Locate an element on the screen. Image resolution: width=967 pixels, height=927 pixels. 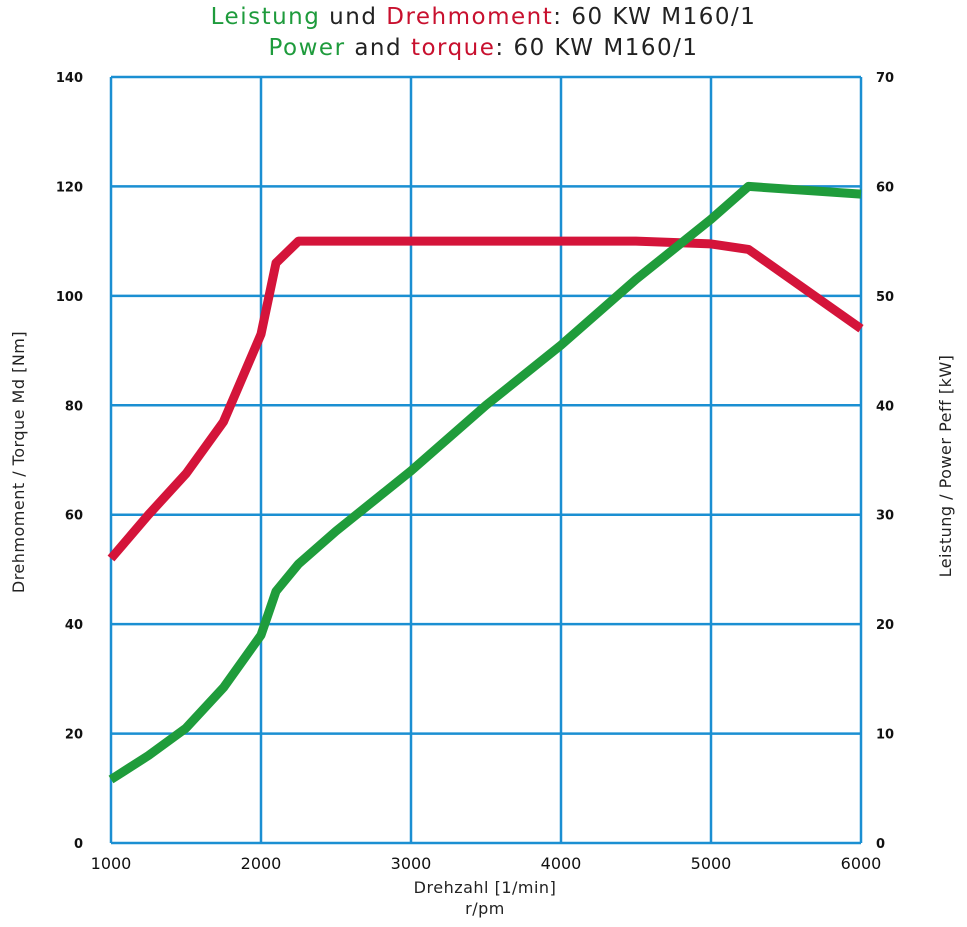
y-axis-left-label: Drehmoment / Torque Md [Nm] is located at coordinates (18, 462).